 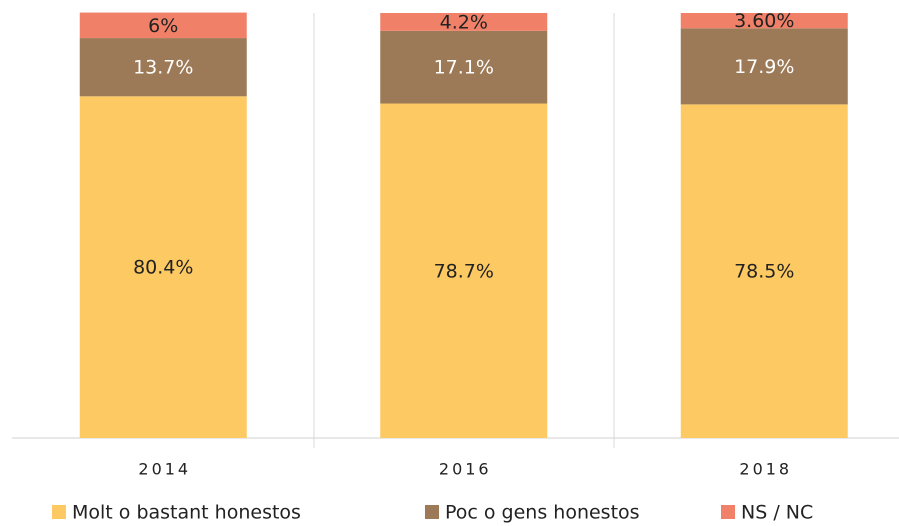 I want to click on x-tick-label: 2014, so click(x=164, y=469).